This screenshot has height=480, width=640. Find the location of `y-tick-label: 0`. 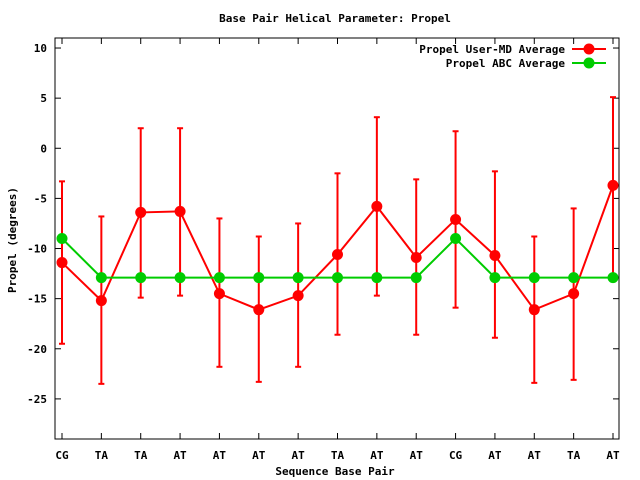

y-tick-label: 0 is located at coordinates (43, 148).